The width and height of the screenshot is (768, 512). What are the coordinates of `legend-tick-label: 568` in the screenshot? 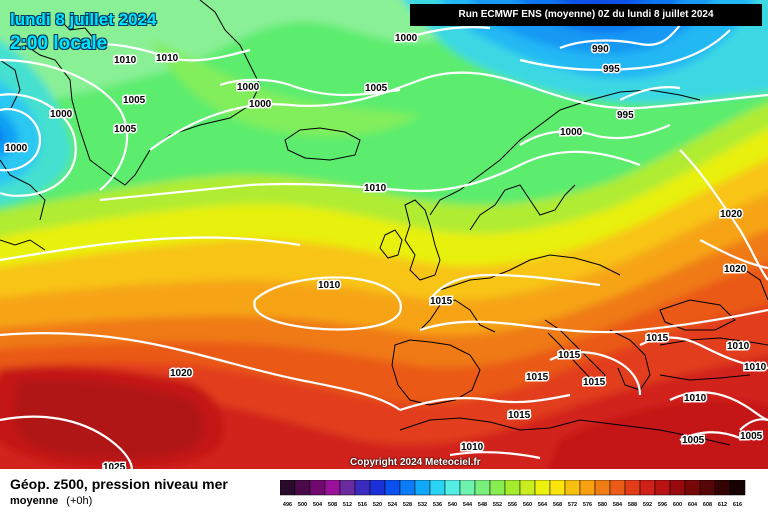 It's located at (557, 505).